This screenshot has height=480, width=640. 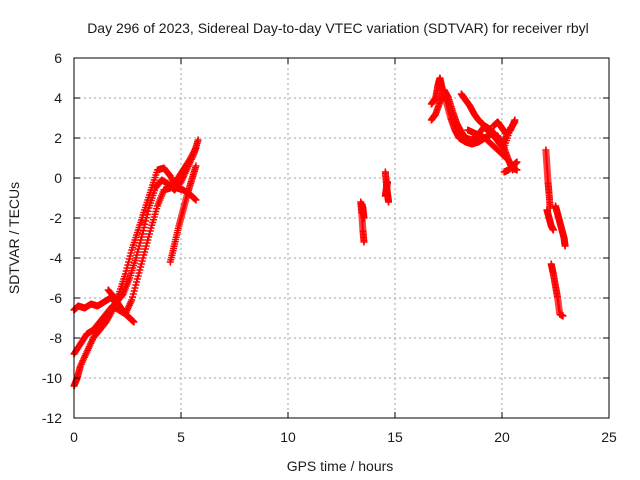 What do you see at coordinates (74, 437) in the screenshot?
I see `x-tick-label: 0` at bounding box center [74, 437].